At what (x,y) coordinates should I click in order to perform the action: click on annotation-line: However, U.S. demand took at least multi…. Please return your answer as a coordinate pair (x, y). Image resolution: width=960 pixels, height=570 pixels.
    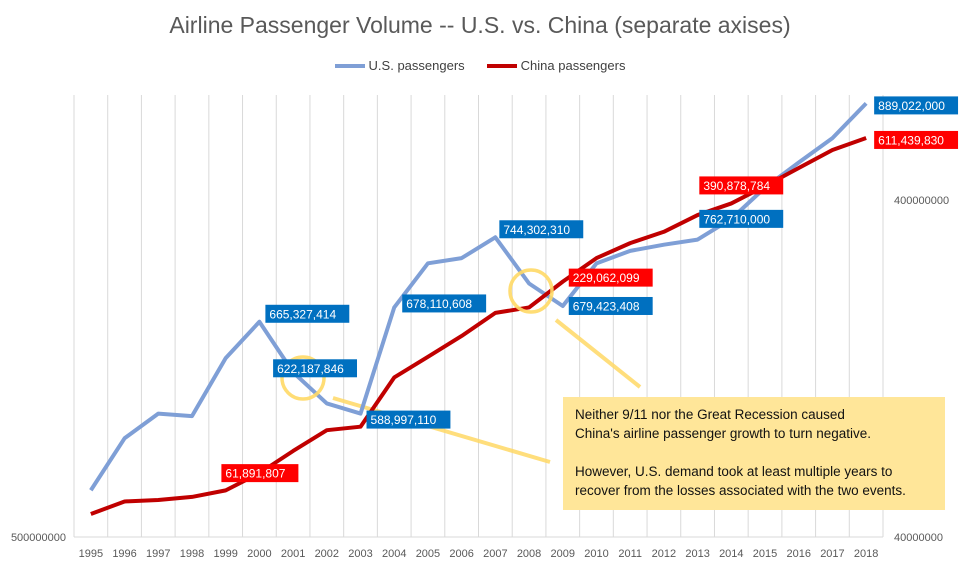
    Looking at the image, I should click on (734, 471).